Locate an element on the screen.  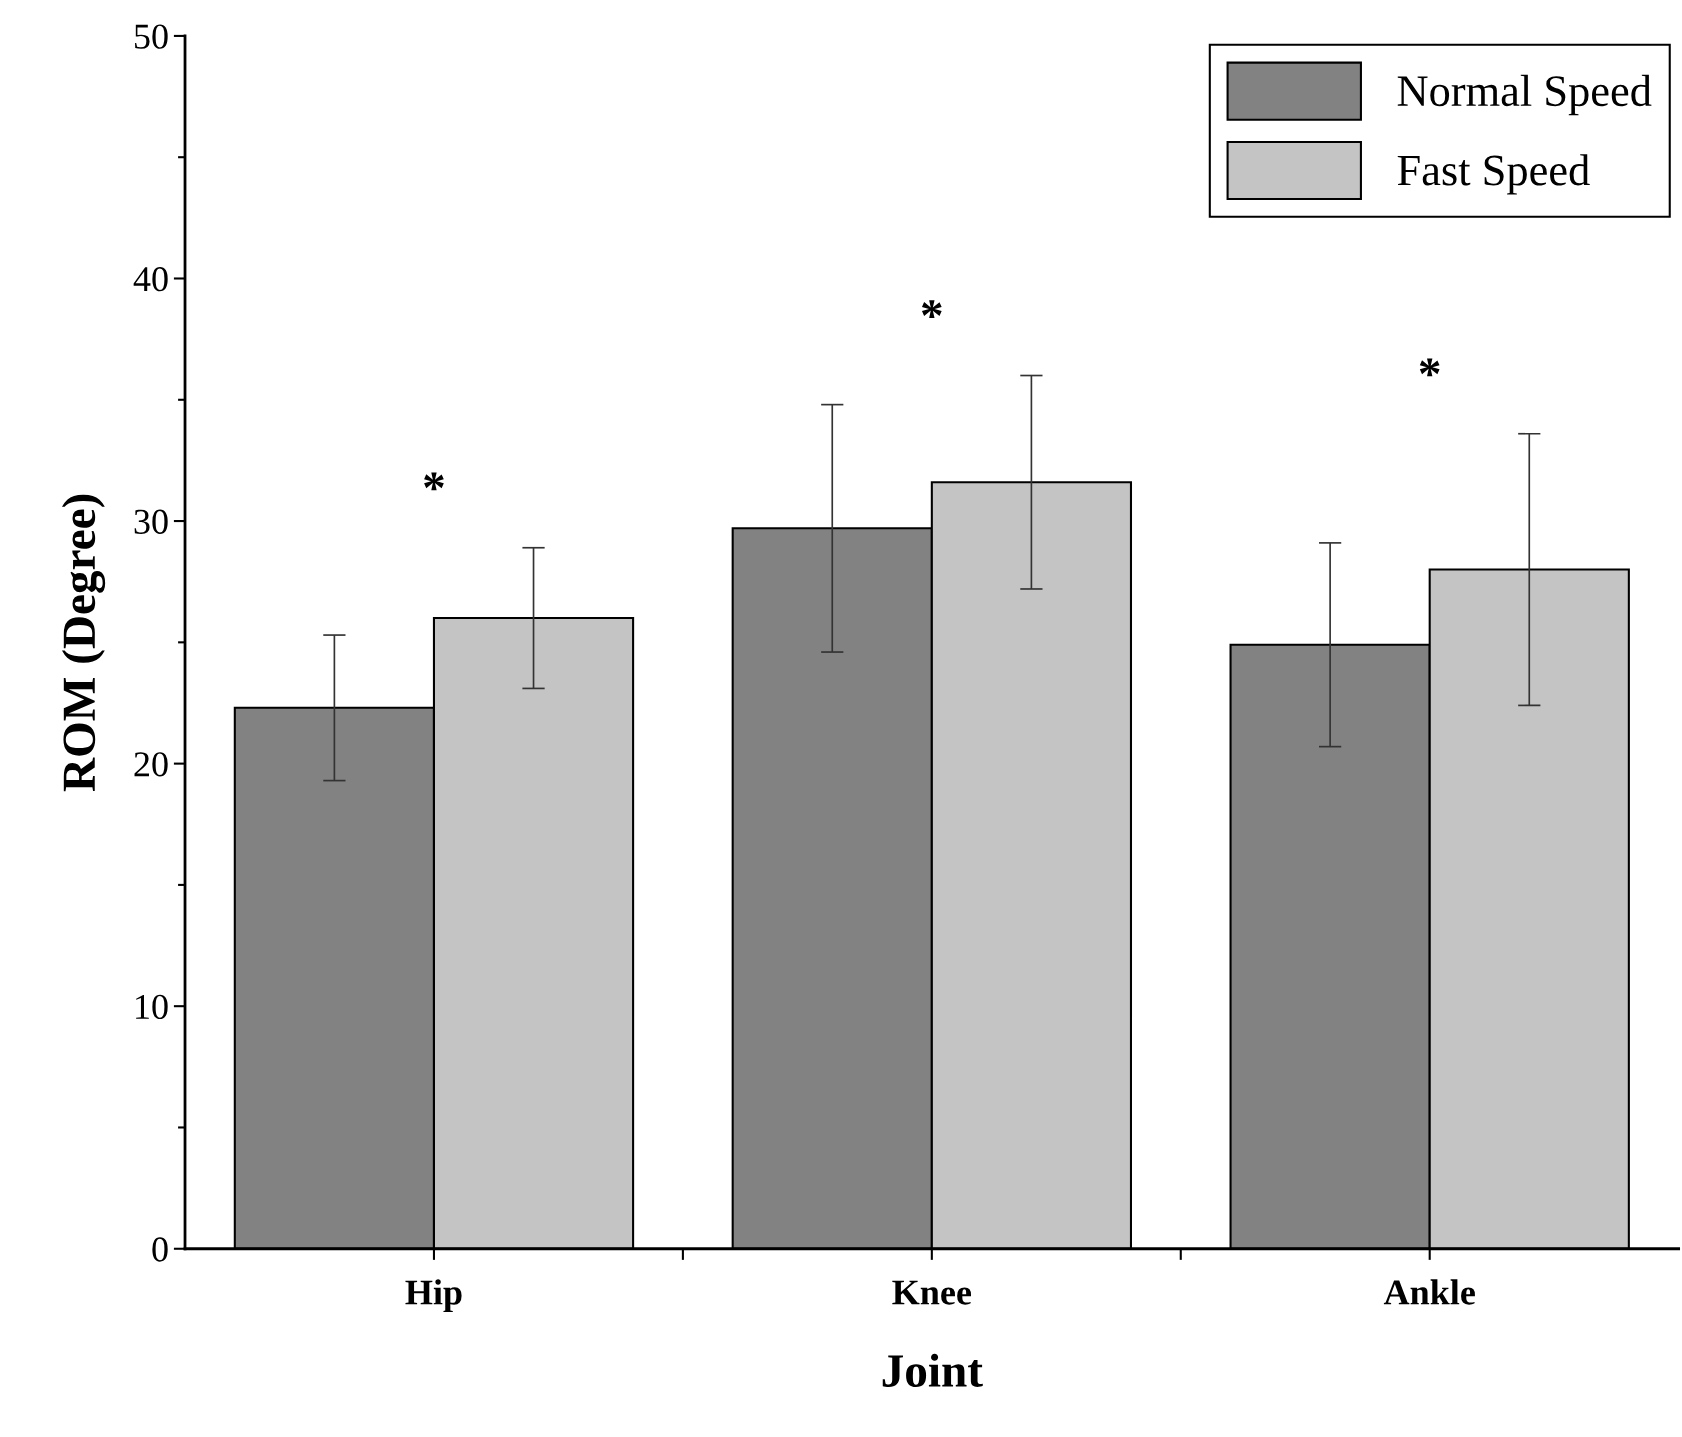
legend-label: Normal Speed is located at coordinates (1524, 95).